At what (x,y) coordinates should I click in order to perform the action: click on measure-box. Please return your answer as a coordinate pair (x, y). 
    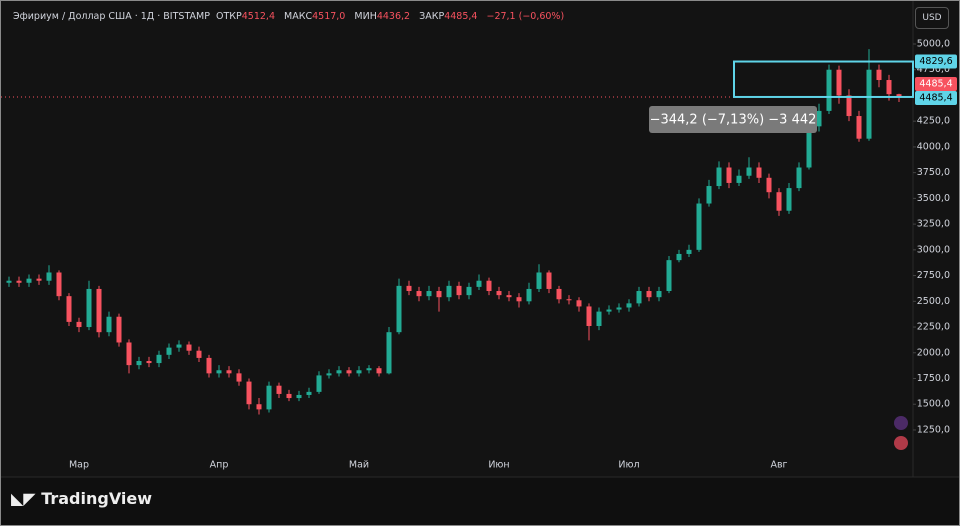
    Looking at the image, I should click on (733, 119).